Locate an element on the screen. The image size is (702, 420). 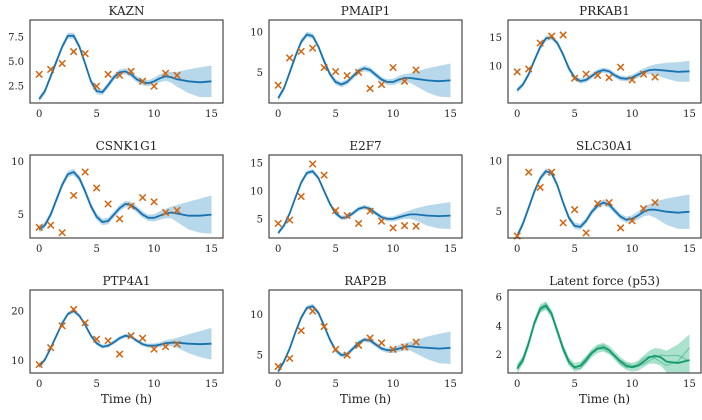
subplot-1: PMAIP1 0 5 10 15 5 10 is located at coordinates (356, 62).